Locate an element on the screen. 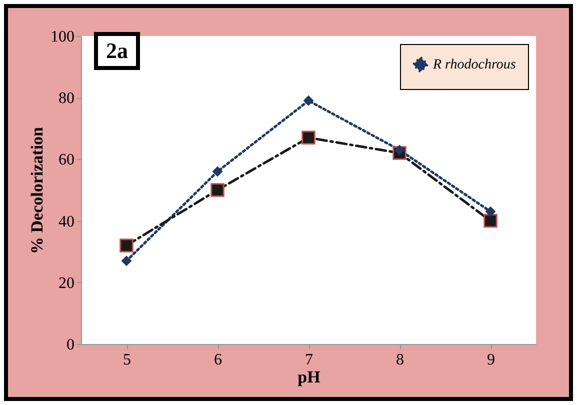 This screenshot has height=405, width=577. y-tick-label: 60 is located at coordinates (66, 160).